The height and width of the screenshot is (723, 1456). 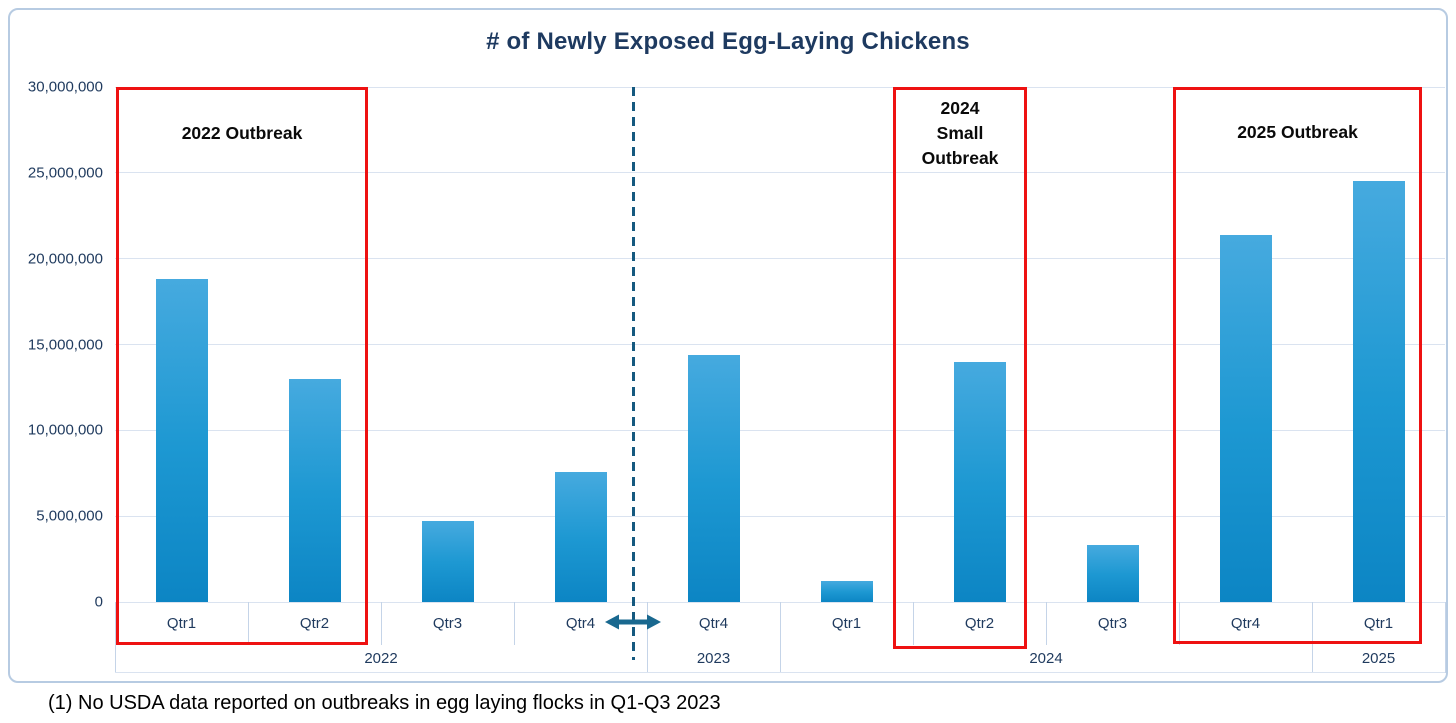 I want to click on axis-bottom-line, so click(x=780, y=672).